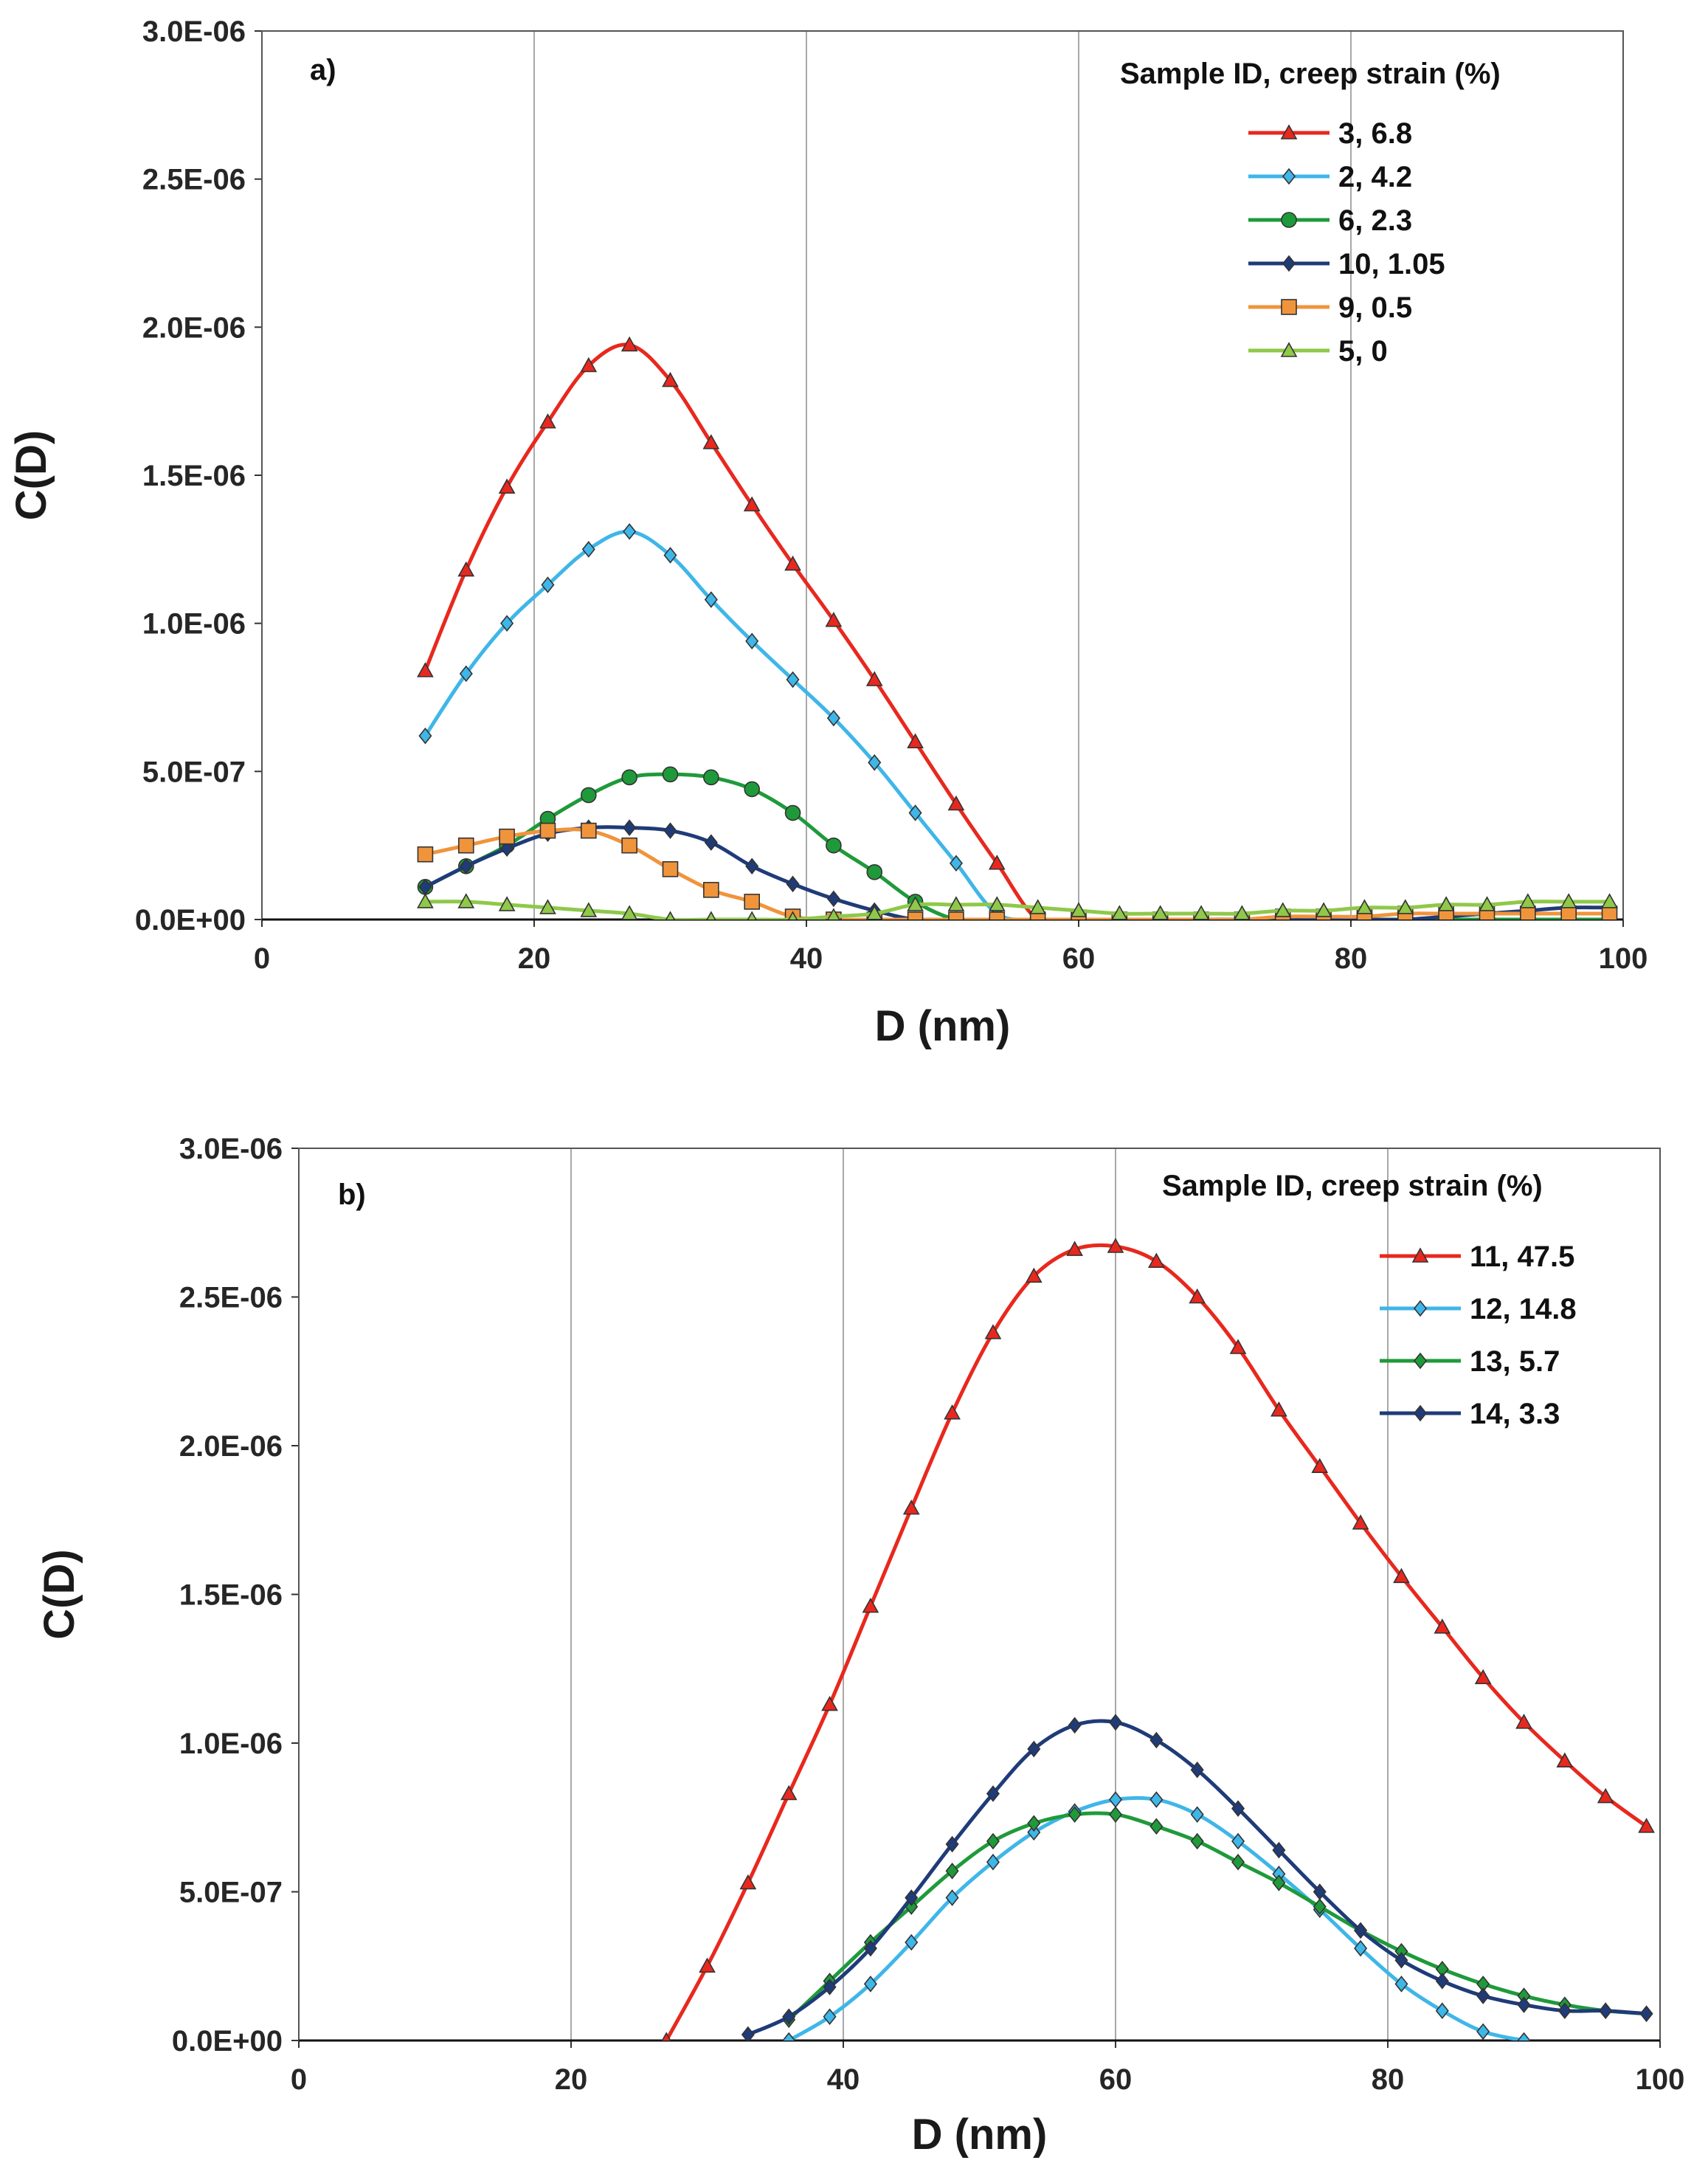  What do you see at coordinates (59, 1594) in the screenshot?
I see `chart-1-y-axis-label: C(D)` at bounding box center [59, 1594].